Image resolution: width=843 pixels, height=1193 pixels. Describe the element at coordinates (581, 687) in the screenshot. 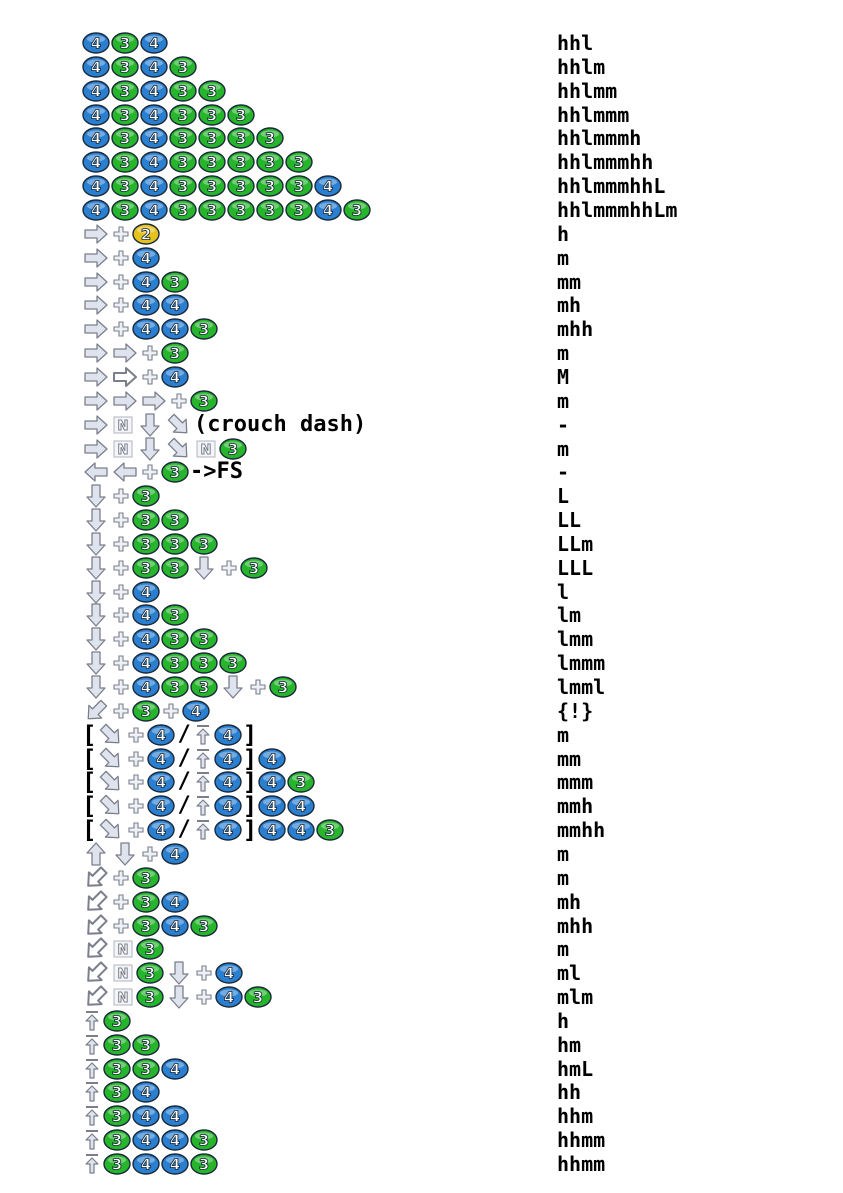

I see `combo-notation: lmml` at that location.